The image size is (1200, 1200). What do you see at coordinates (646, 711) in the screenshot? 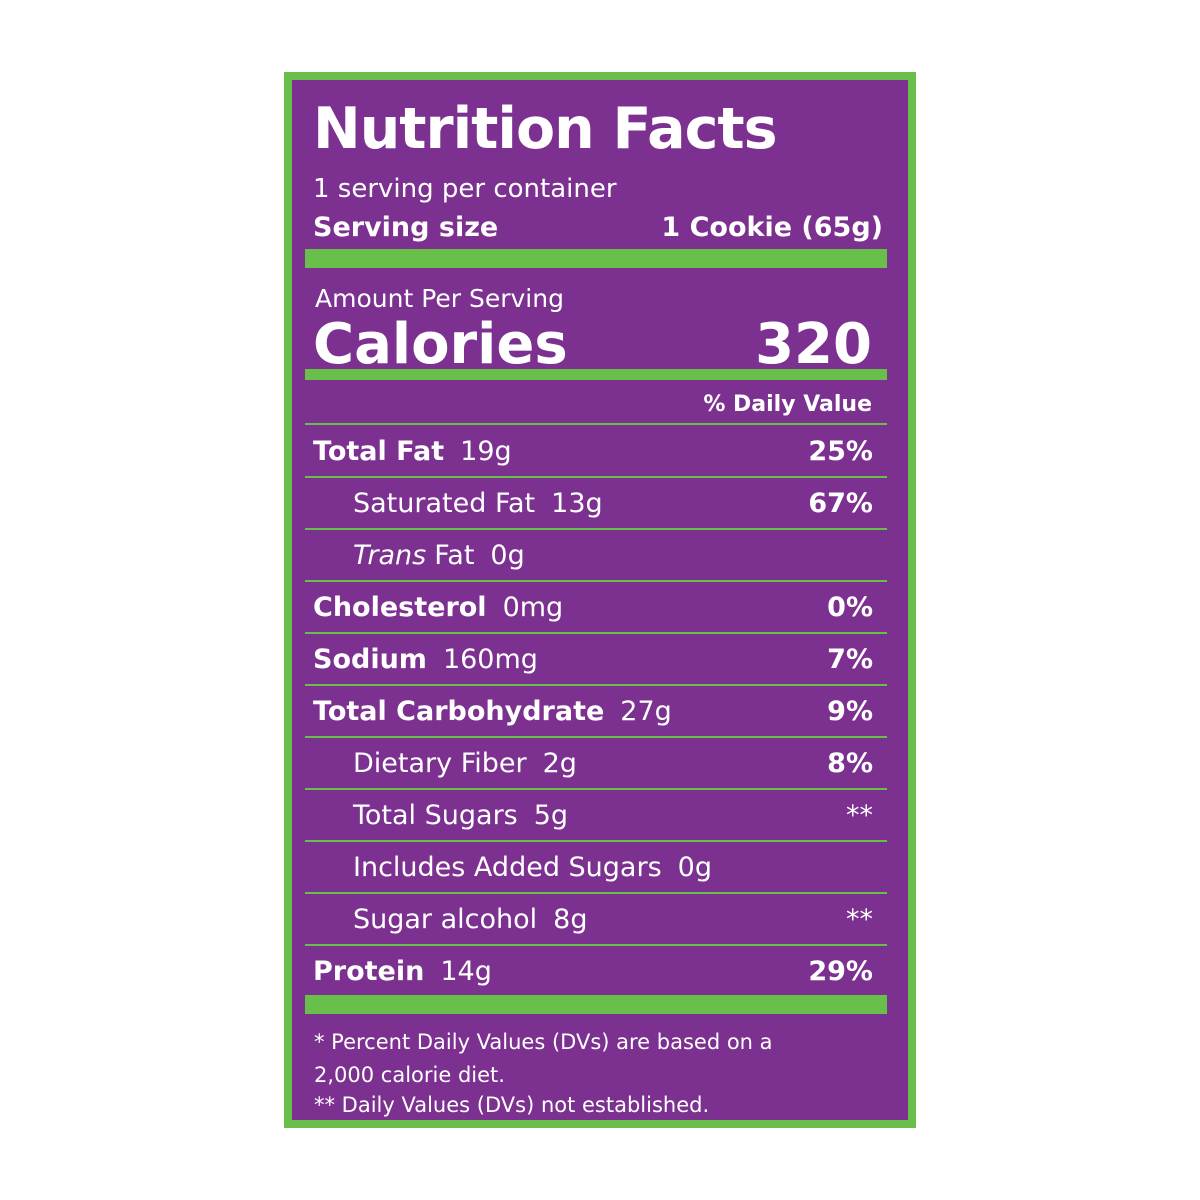
I see `nutrient-amount: 27g` at bounding box center [646, 711].